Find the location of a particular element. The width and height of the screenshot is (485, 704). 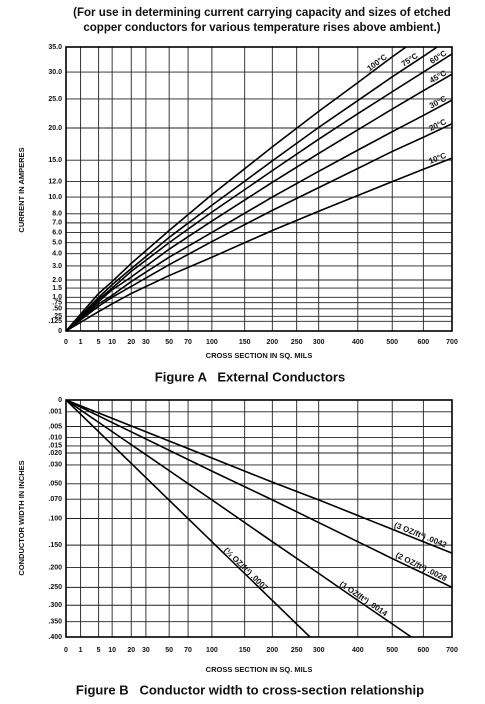

y-tick-label: .150 is located at coordinates (55, 545).